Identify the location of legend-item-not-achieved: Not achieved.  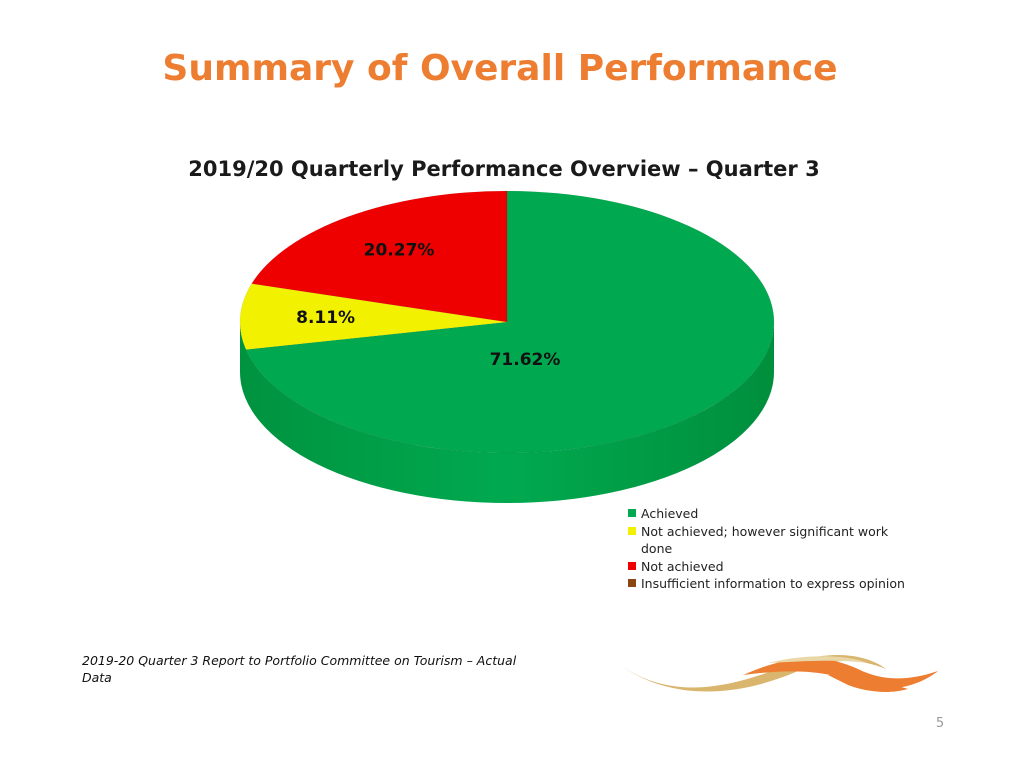
(773, 567).